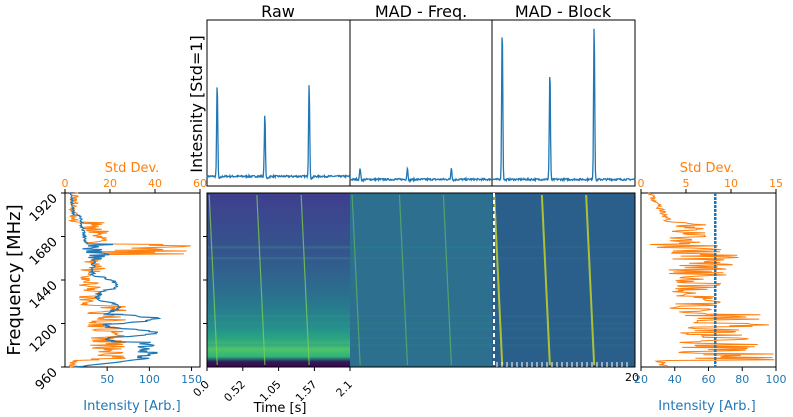 The width and height of the screenshot is (793, 417). Describe the element at coordinates (675, 379) in the screenshot. I see `right-bottom-tick-label-1: 40` at that location.